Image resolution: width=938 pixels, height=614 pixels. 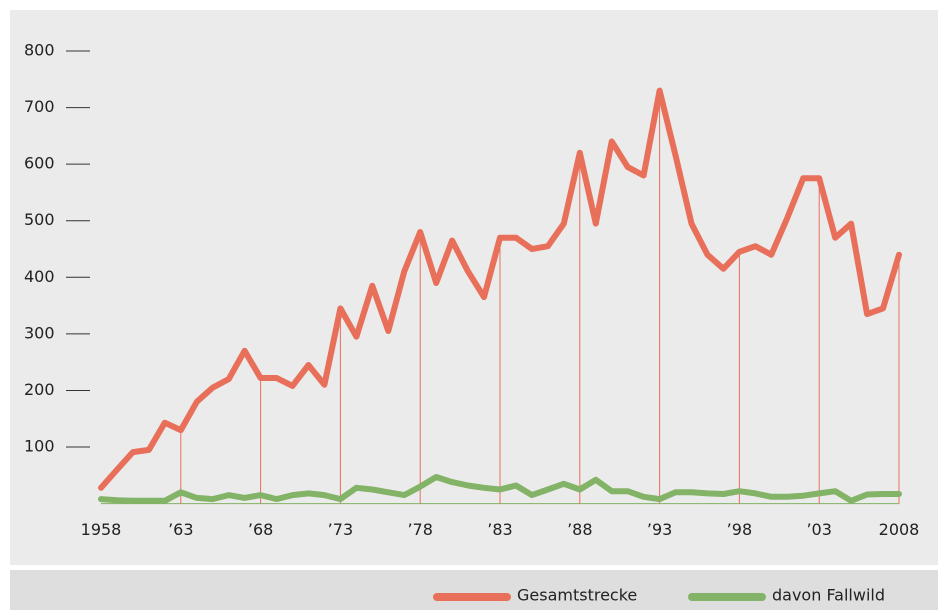 I want to click on x-tick-label: ’73, so click(x=340, y=529).